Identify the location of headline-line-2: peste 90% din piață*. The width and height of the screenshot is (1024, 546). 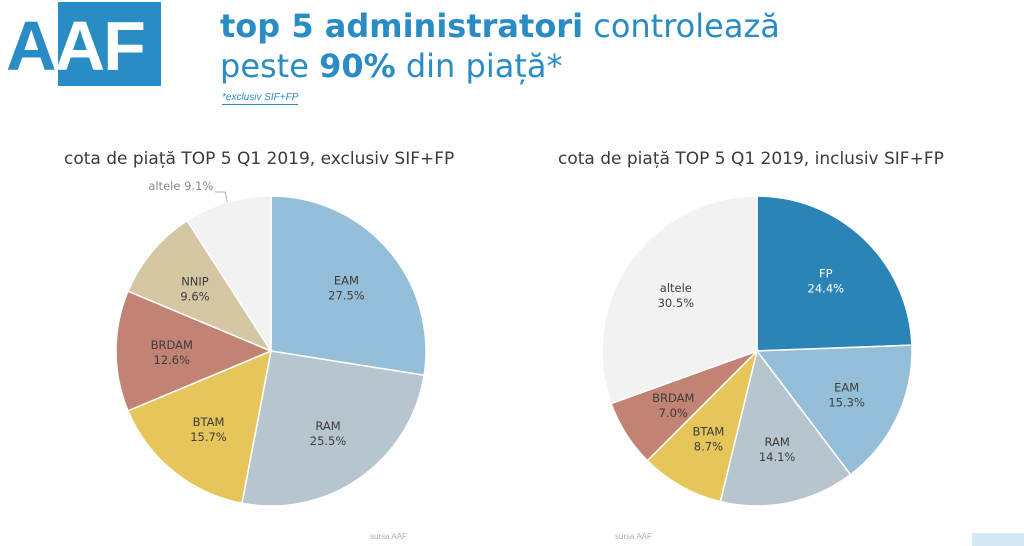
(500, 66).